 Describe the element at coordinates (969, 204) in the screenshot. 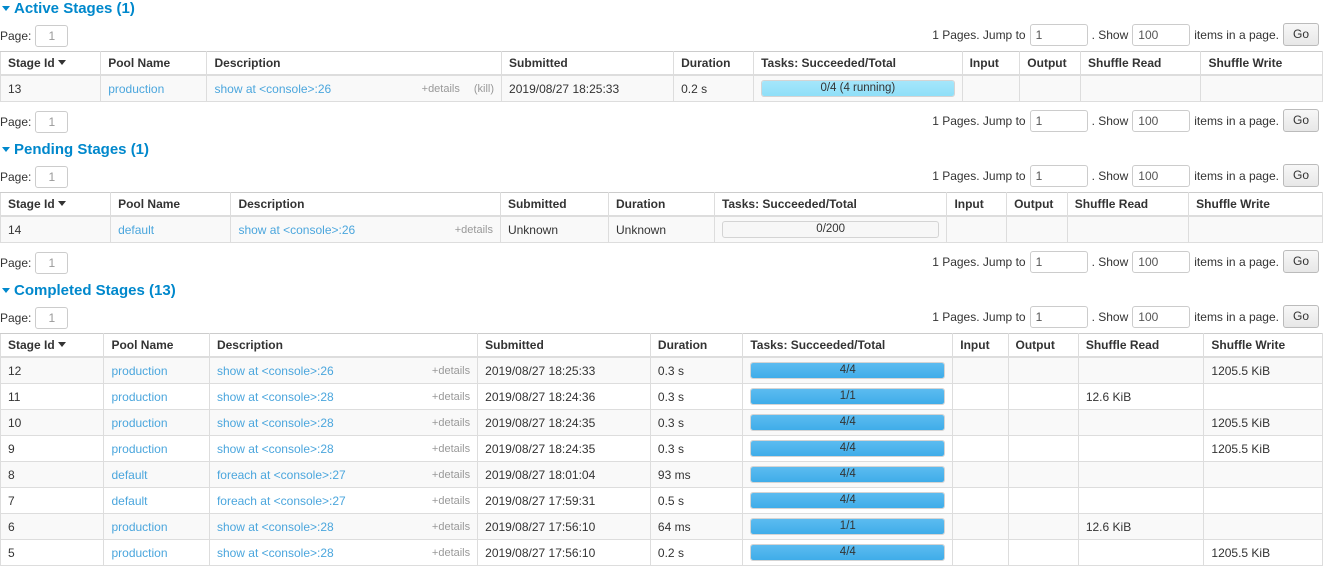

I see `column-header-label: Input` at that location.